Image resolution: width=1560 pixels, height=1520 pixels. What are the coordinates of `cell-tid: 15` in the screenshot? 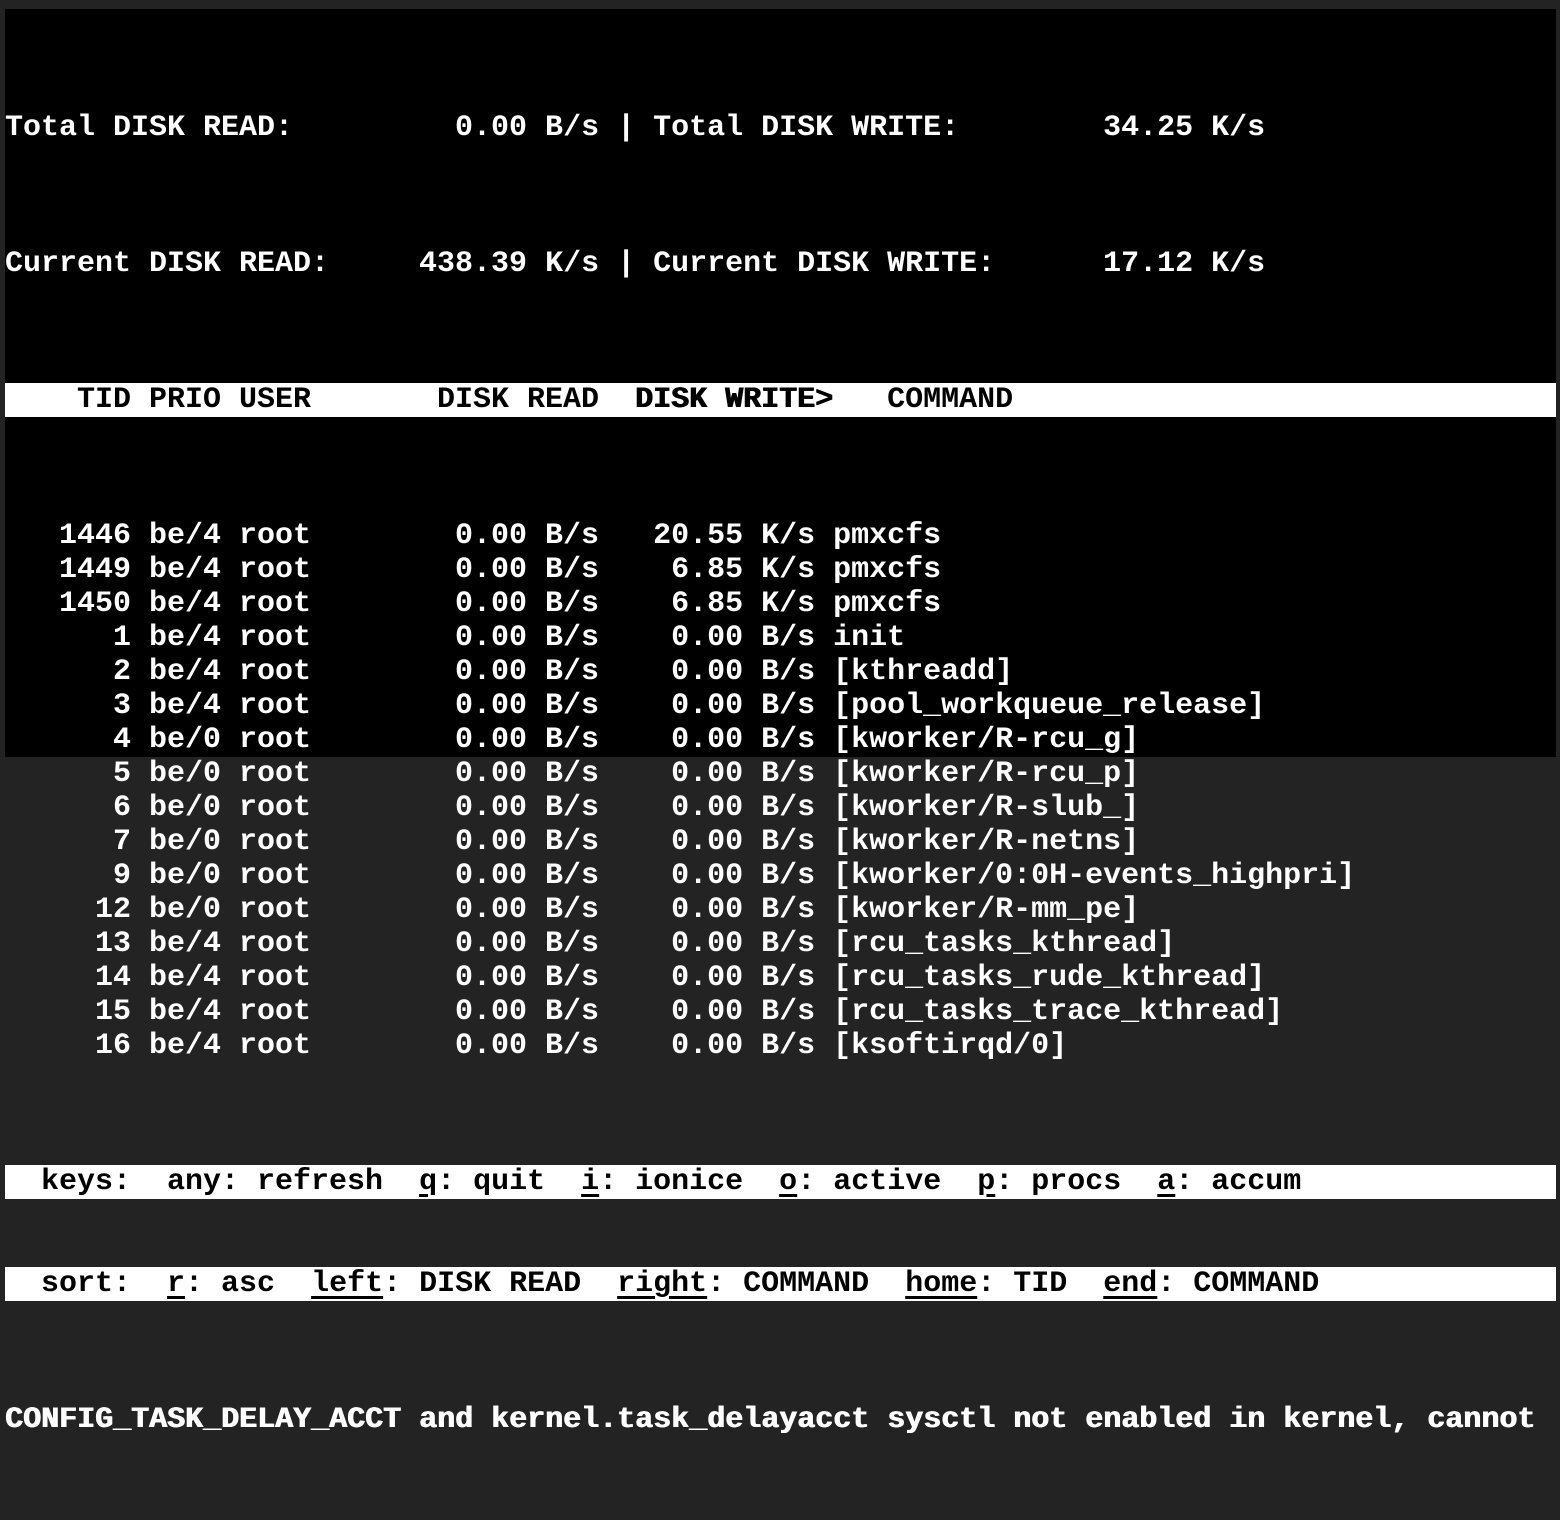 It's located at (68, 1012).